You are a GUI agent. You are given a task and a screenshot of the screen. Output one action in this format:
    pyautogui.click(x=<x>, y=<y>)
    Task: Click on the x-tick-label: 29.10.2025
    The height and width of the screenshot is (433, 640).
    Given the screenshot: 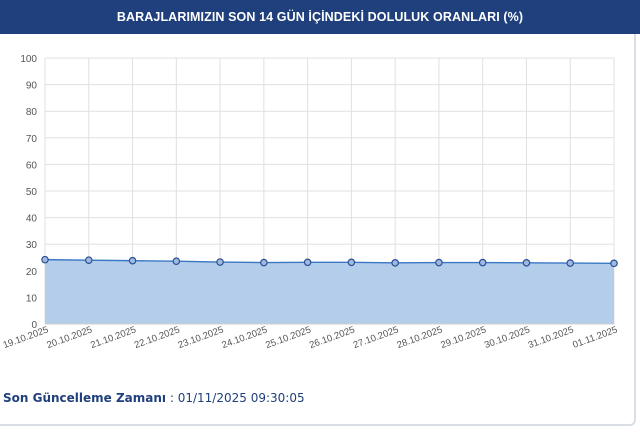 What is the action you would take?
    pyautogui.click(x=463, y=337)
    